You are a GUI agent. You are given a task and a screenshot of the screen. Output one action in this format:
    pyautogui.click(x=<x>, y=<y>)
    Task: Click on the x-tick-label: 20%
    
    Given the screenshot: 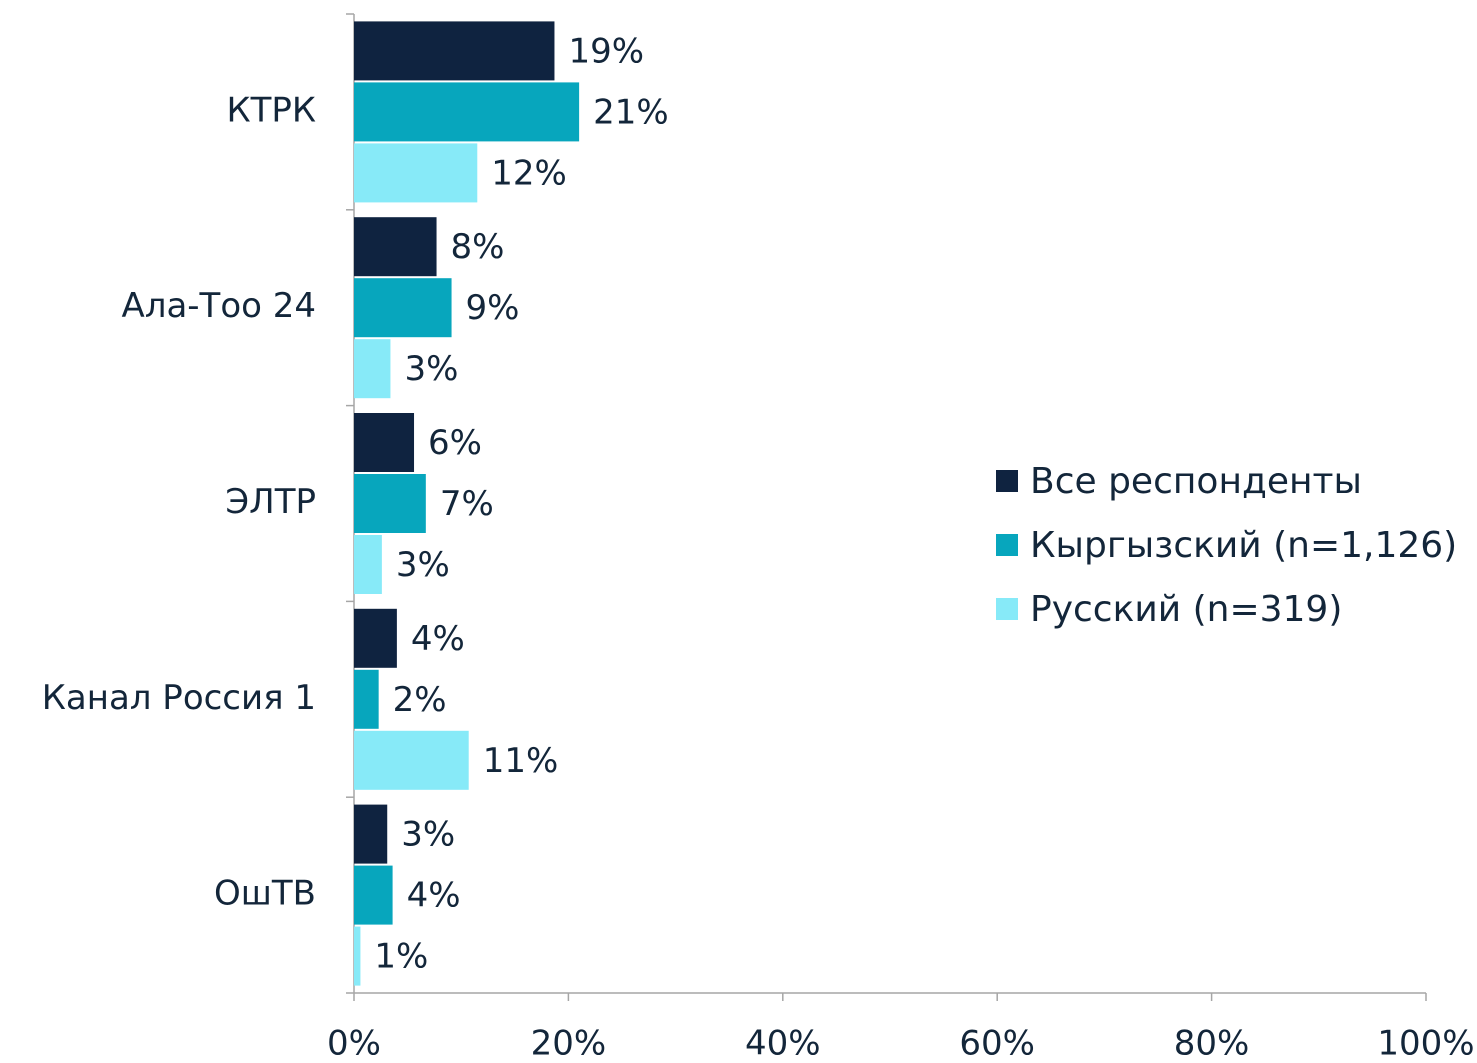 What is the action you would take?
    pyautogui.click(x=569, y=1043)
    